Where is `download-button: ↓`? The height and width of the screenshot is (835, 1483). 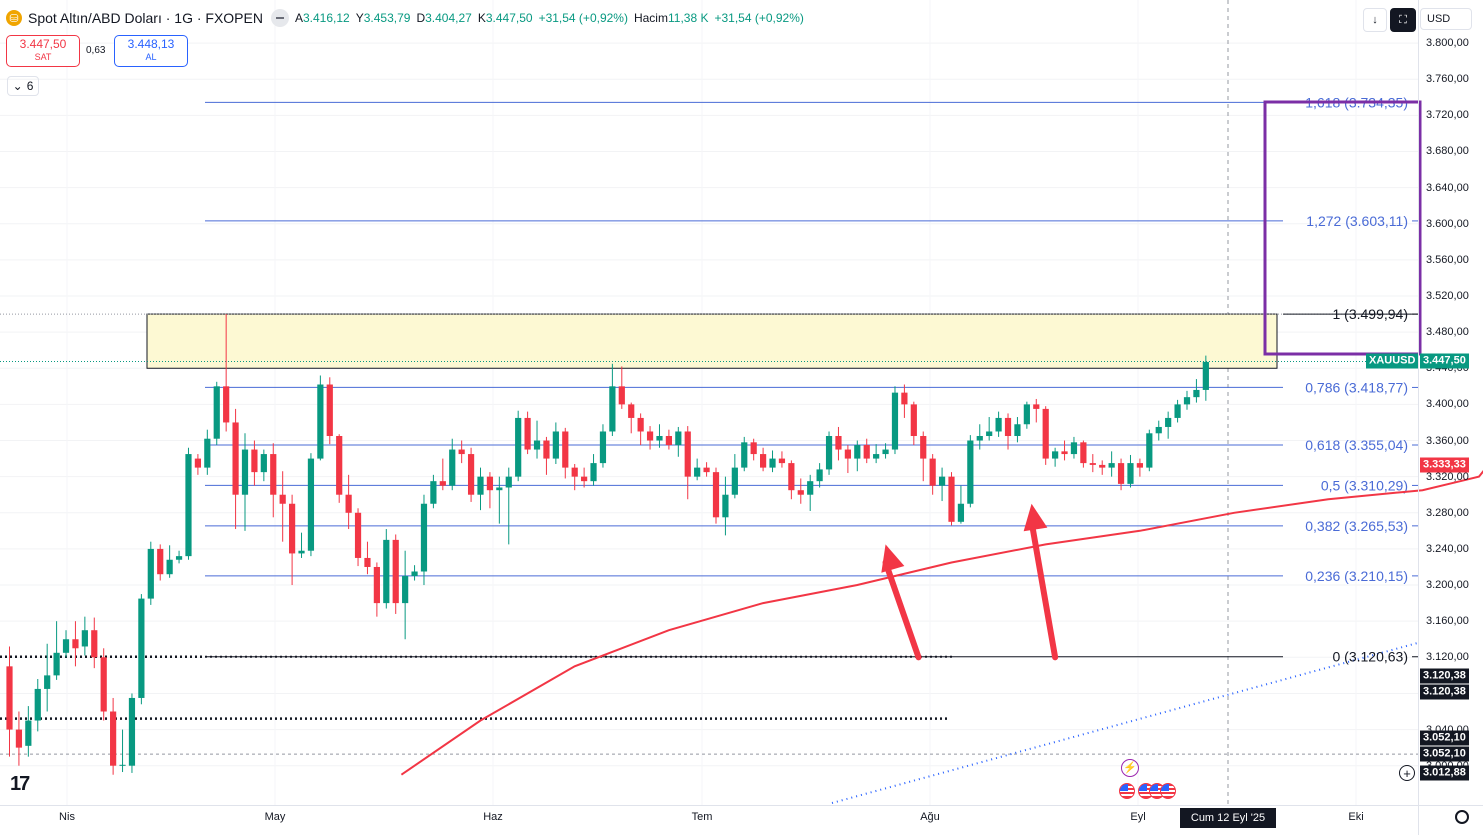
download-button: ↓ is located at coordinates (1375, 20).